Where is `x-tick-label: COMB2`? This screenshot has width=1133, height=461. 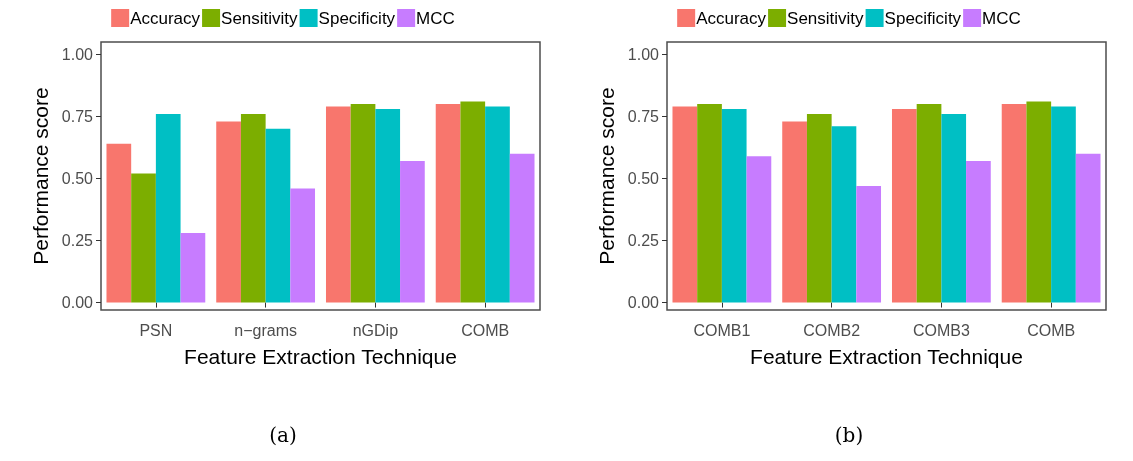
x-tick-label: COMB2 is located at coordinates (832, 330).